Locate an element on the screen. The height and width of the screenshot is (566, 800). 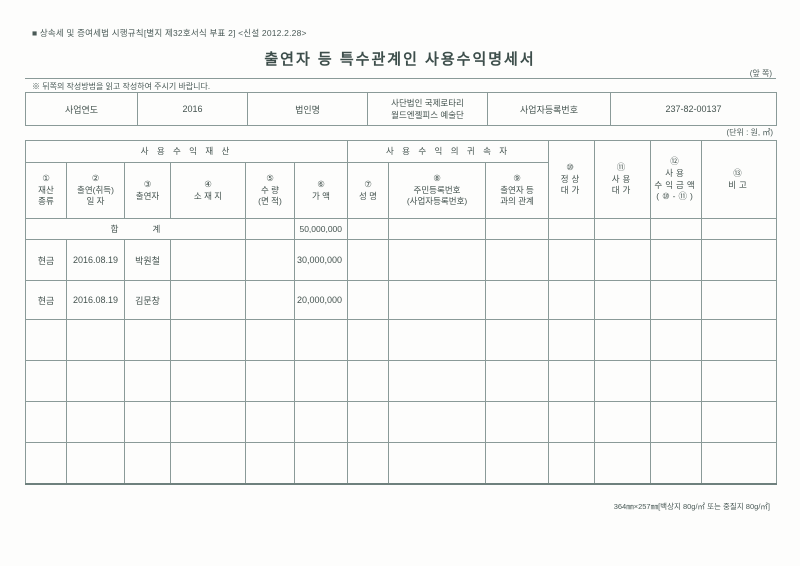
table-row: 현금 2016.08.19 김문창 20,000,000 is located at coordinates (401, 300).